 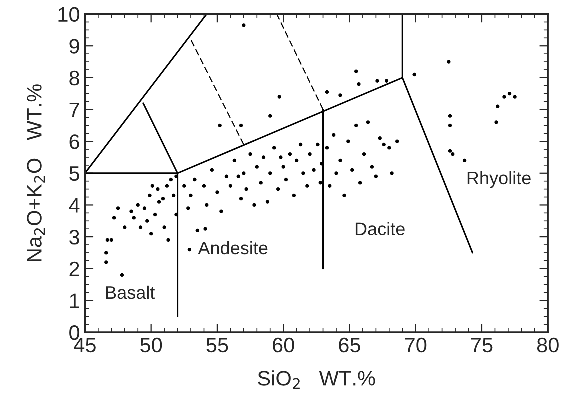 What do you see at coordinates (283, 345) in the screenshot?
I see `x-tick-label: 60` at bounding box center [283, 345].